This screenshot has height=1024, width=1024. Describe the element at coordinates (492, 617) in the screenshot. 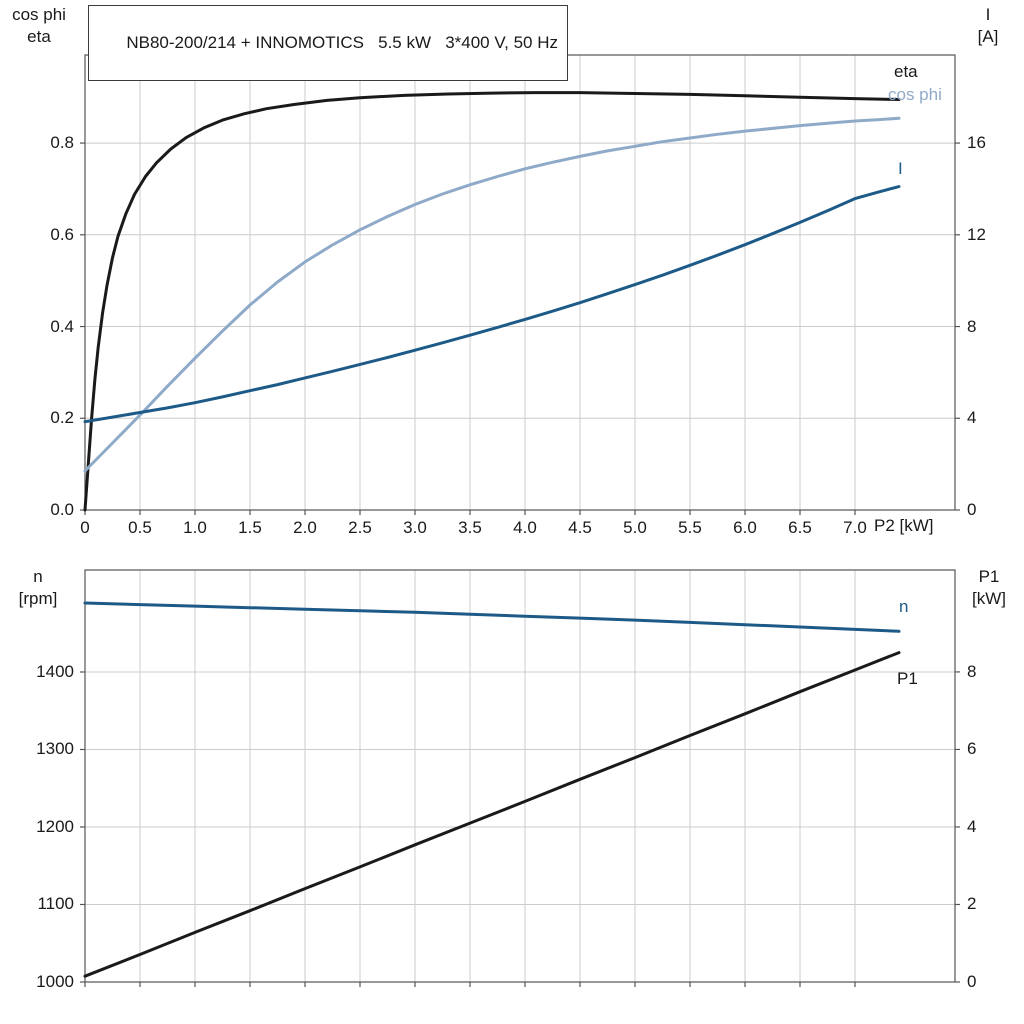

I see `curve-n` at that location.